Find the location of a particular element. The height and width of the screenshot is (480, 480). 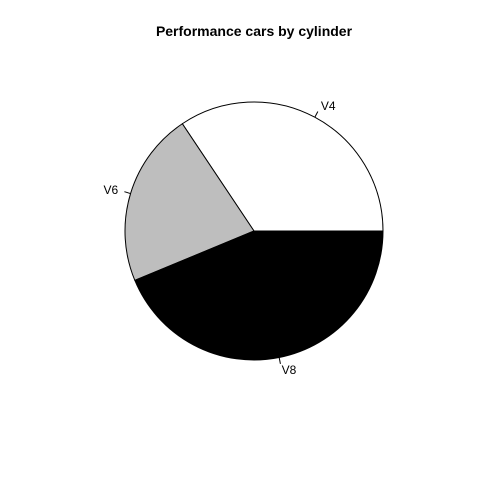

chart-title: Performance cars by cylinder is located at coordinates (254, 31).